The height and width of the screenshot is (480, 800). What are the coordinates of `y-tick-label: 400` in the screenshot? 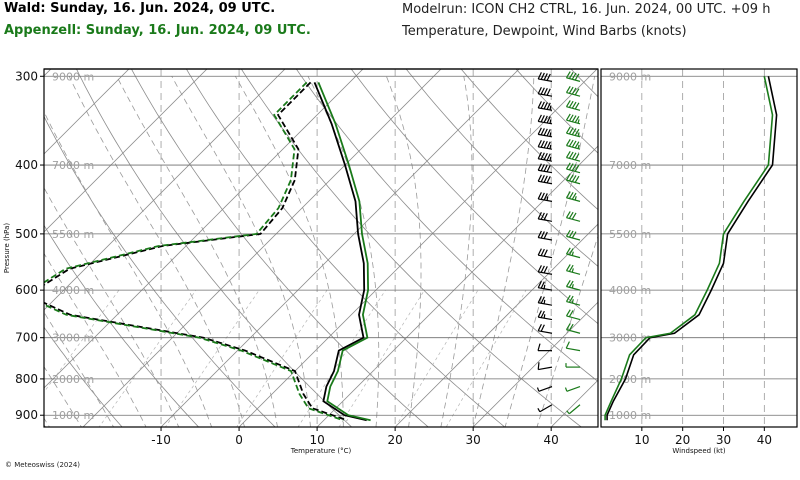 It's located at (26, 165).